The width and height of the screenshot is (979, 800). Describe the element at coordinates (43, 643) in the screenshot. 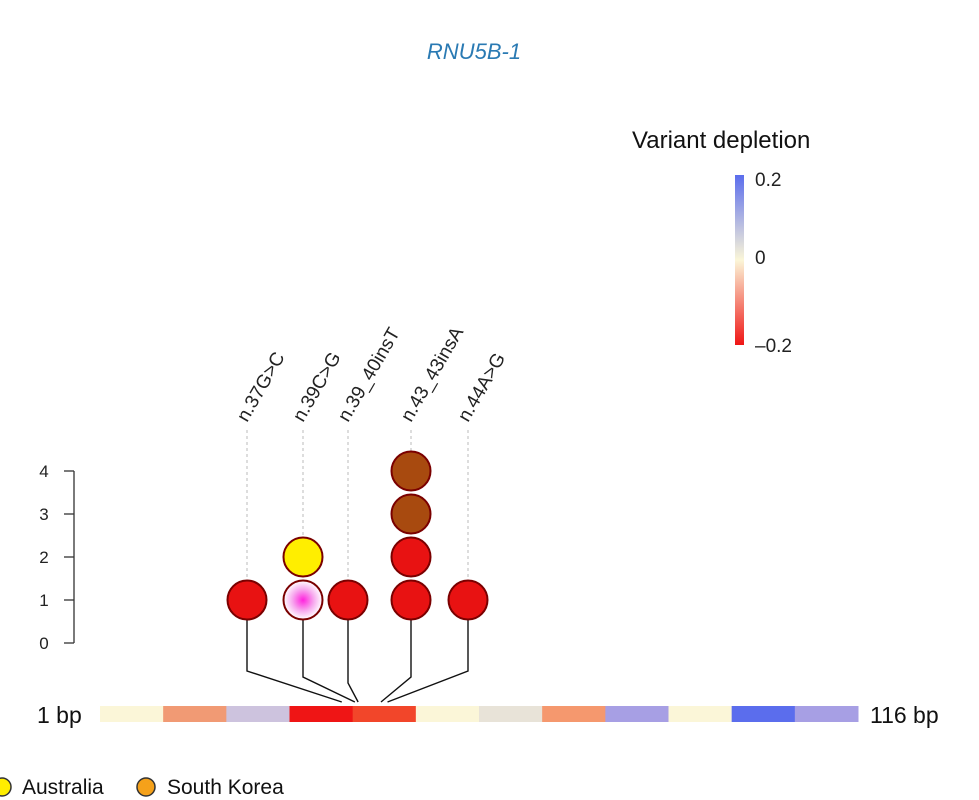

I see `y-tick-label: 0` at that location.